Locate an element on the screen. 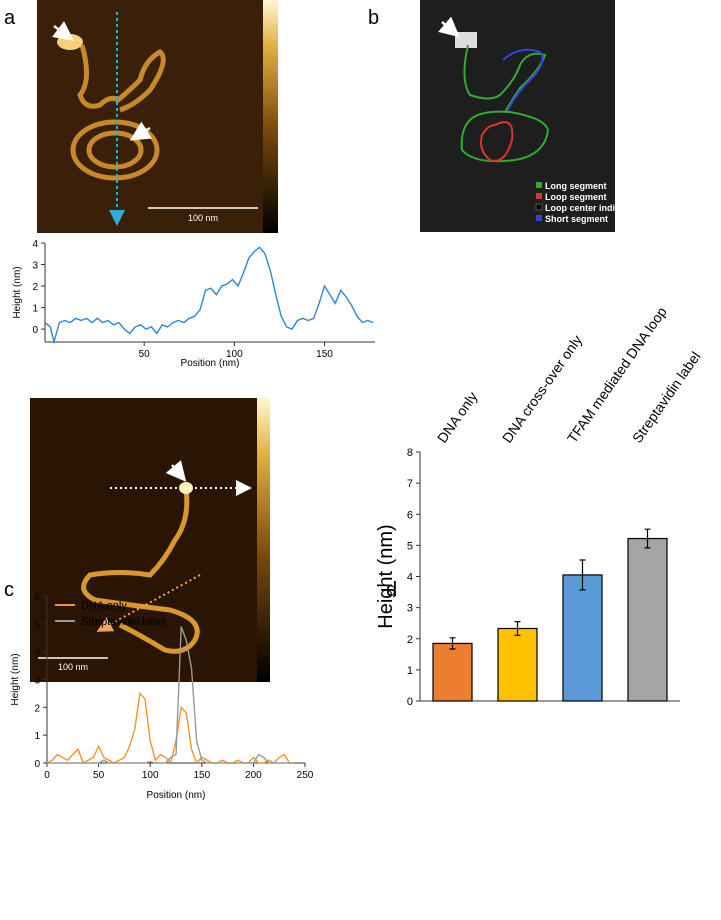  panel-label: c is located at coordinates (9, 590).